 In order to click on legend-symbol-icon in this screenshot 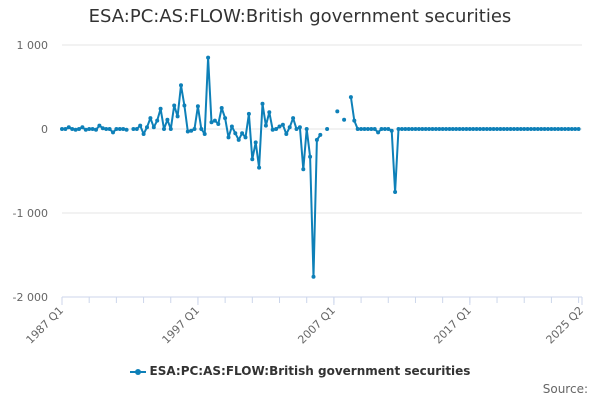, I will do `click(137, 372)`.